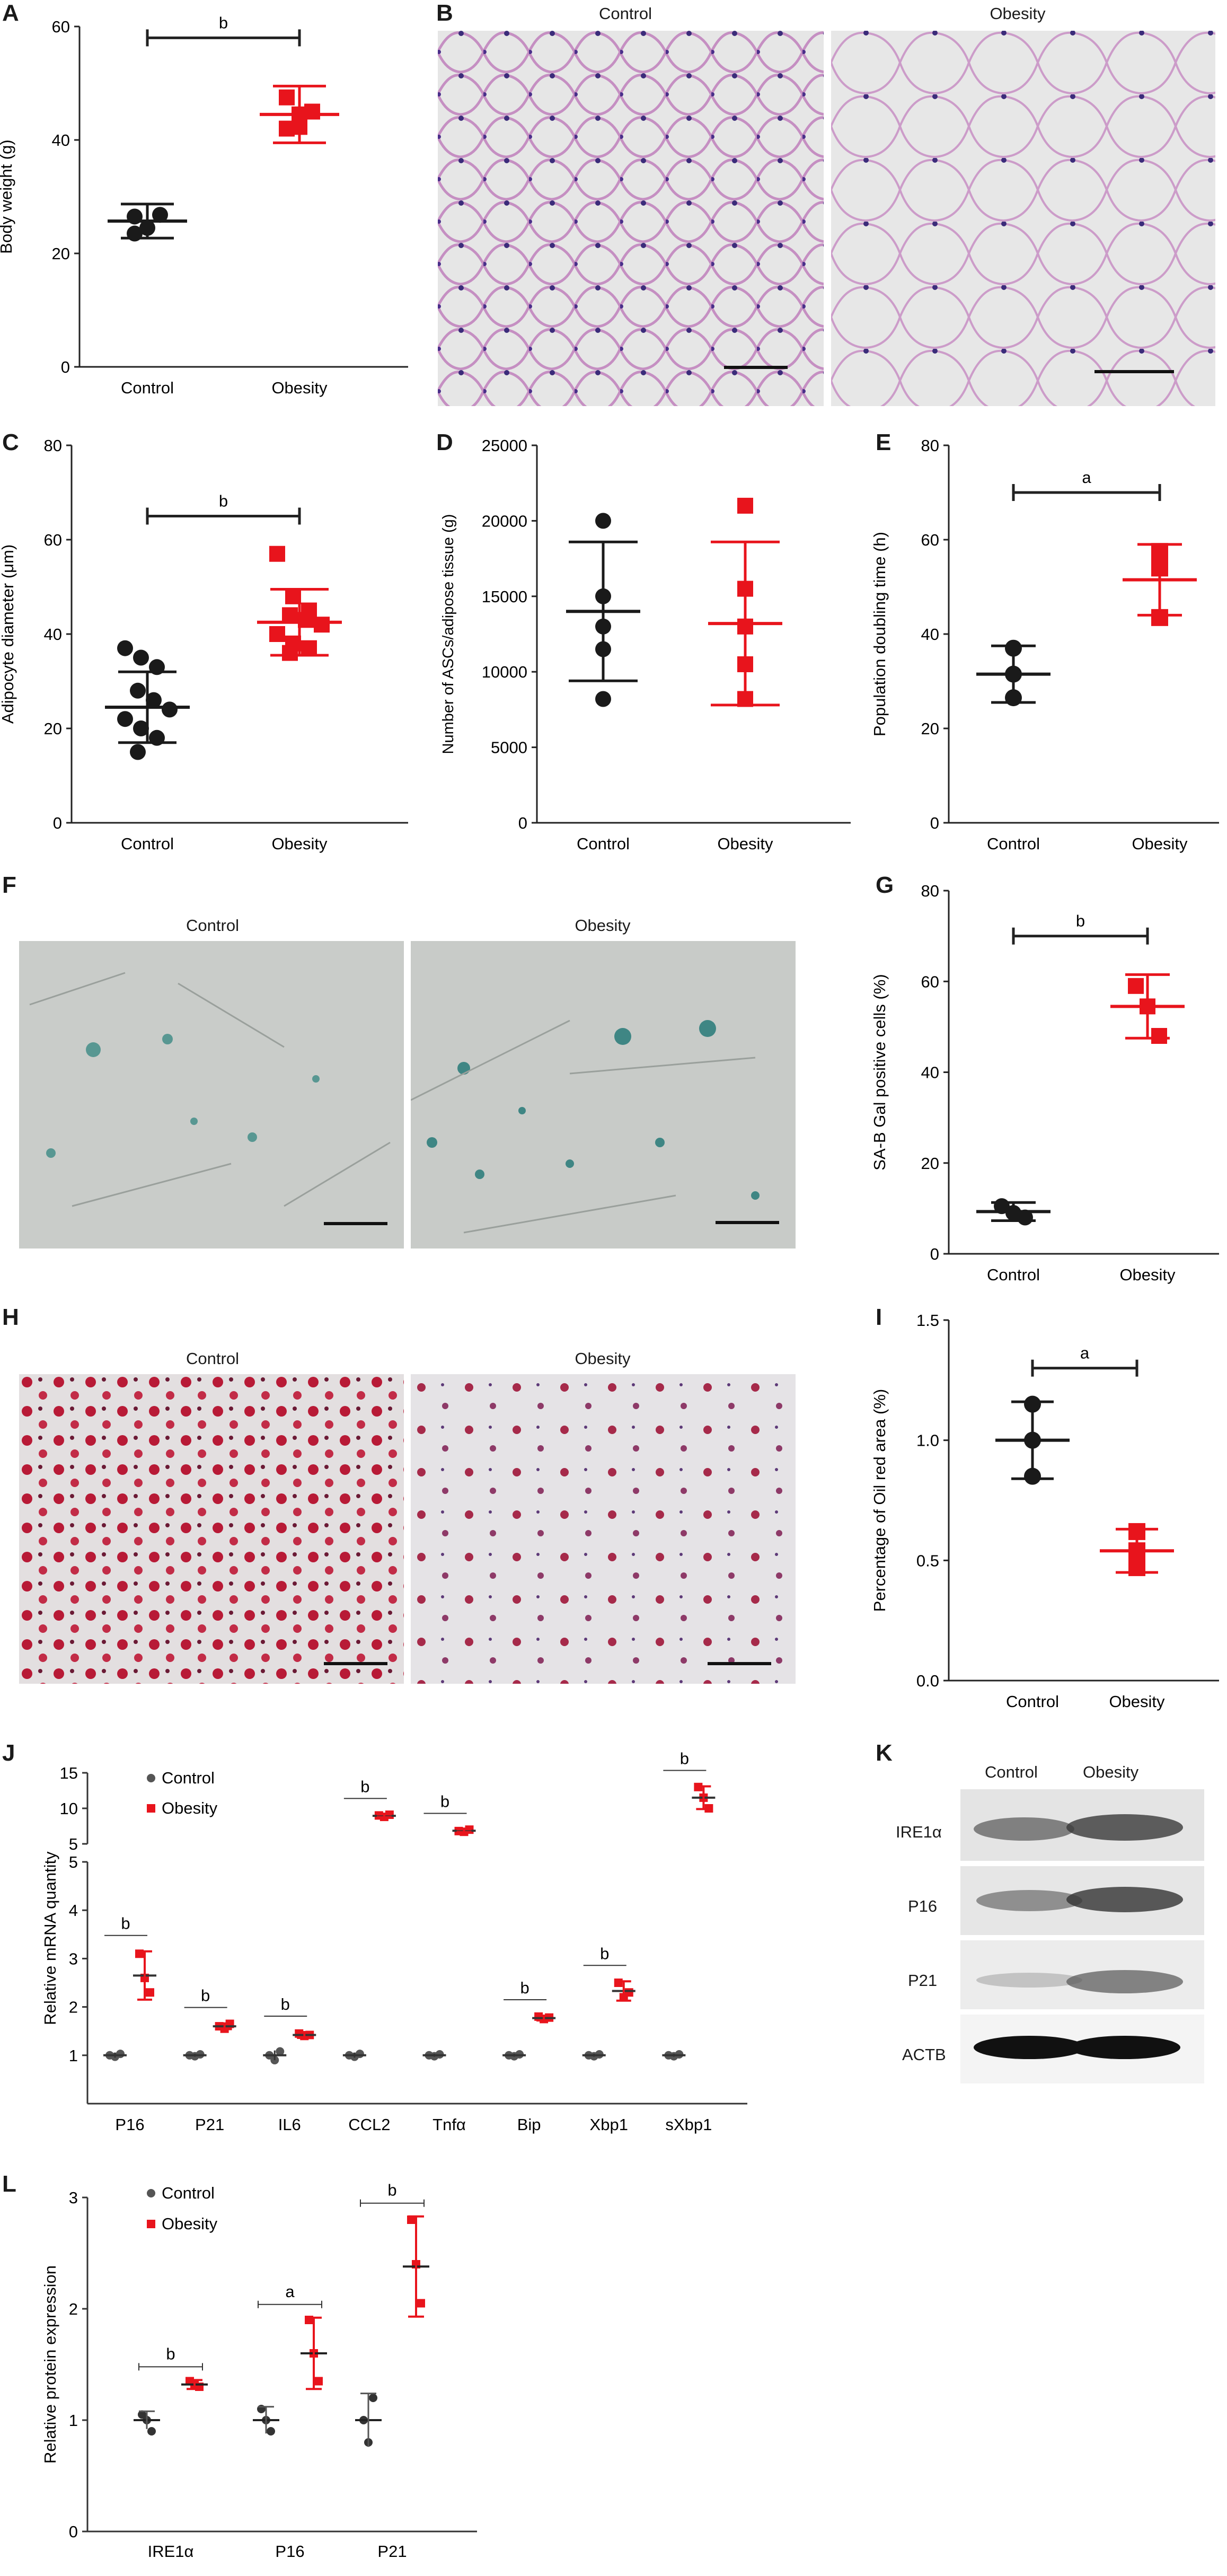 The width and height of the screenshot is (1227, 2576). Describe the element at coordinates (884, 1753) in the screenshot. I see `panel-label-k: K` at that location.